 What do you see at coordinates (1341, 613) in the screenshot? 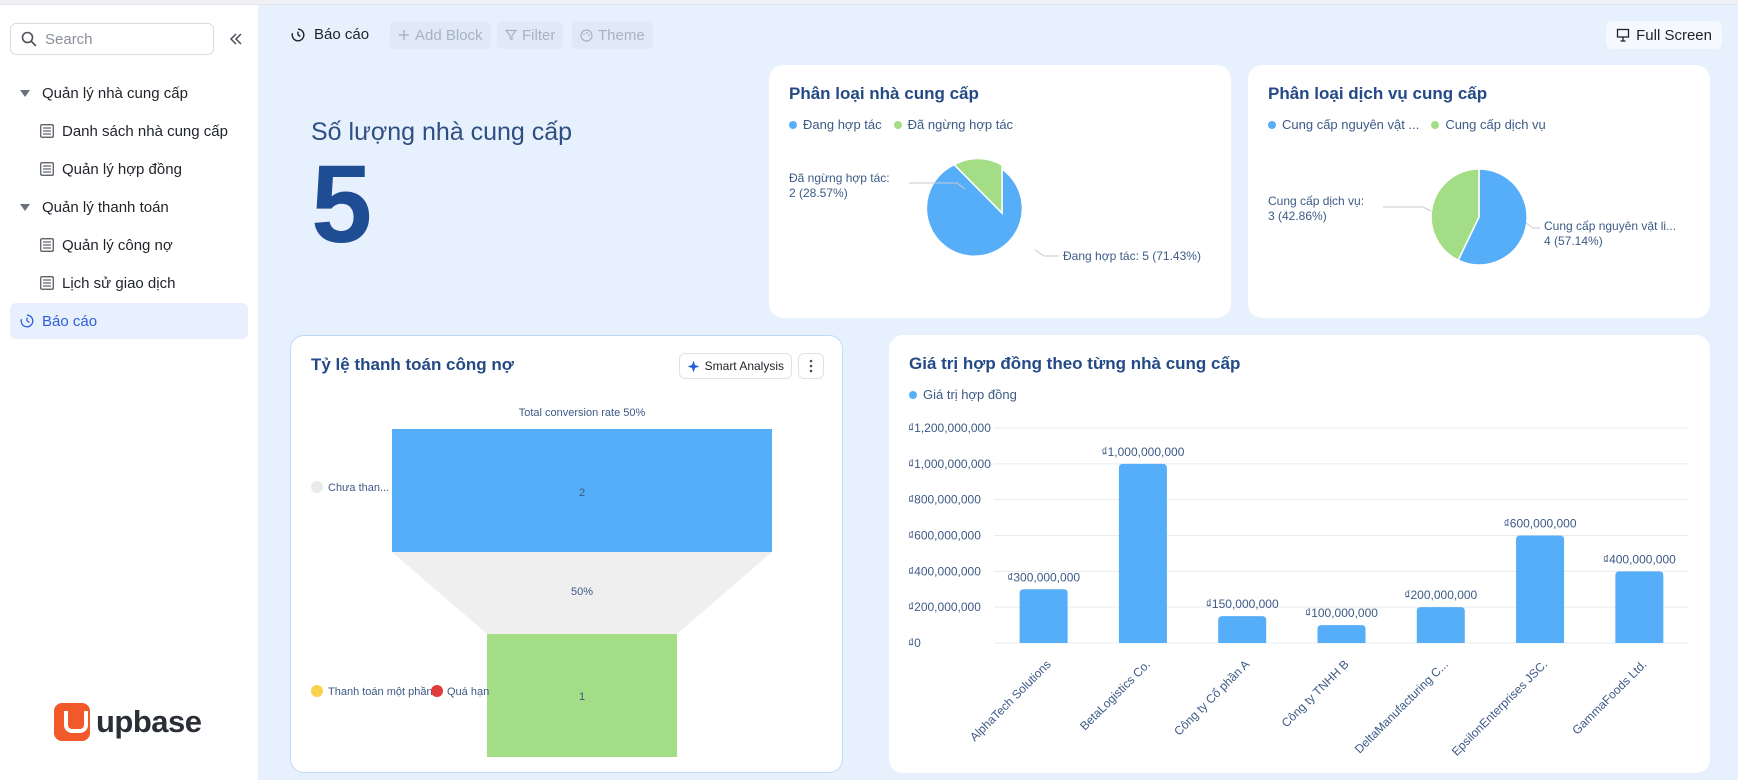
I see `bar-value-label: ₫100,000,000` at bounding box center [1341, 613].